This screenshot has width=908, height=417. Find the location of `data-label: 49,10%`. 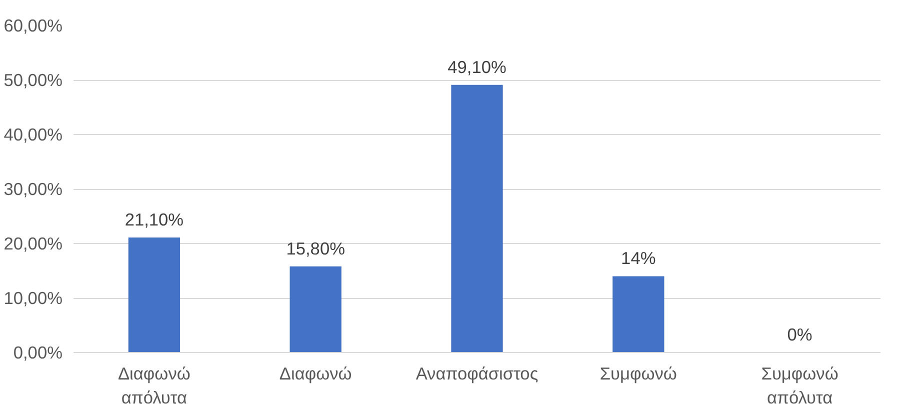

data-label: 49,10% is located at coordinates (477, 66).